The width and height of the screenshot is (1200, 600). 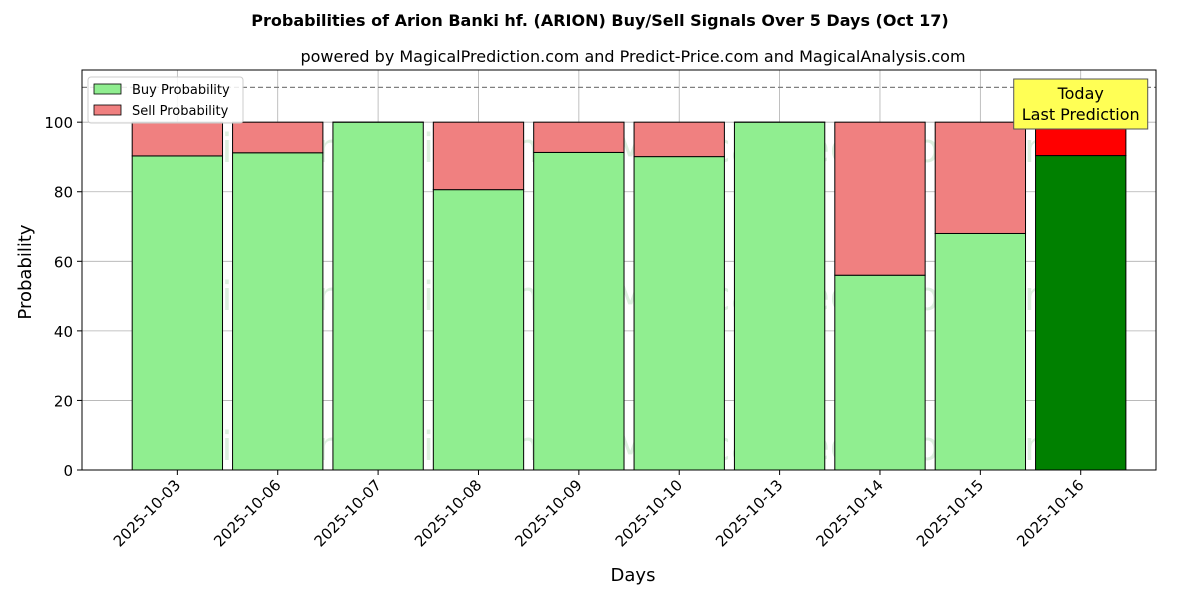 I want to click on x-tick-label: 2025-10-14, so click(x=849, y=513).